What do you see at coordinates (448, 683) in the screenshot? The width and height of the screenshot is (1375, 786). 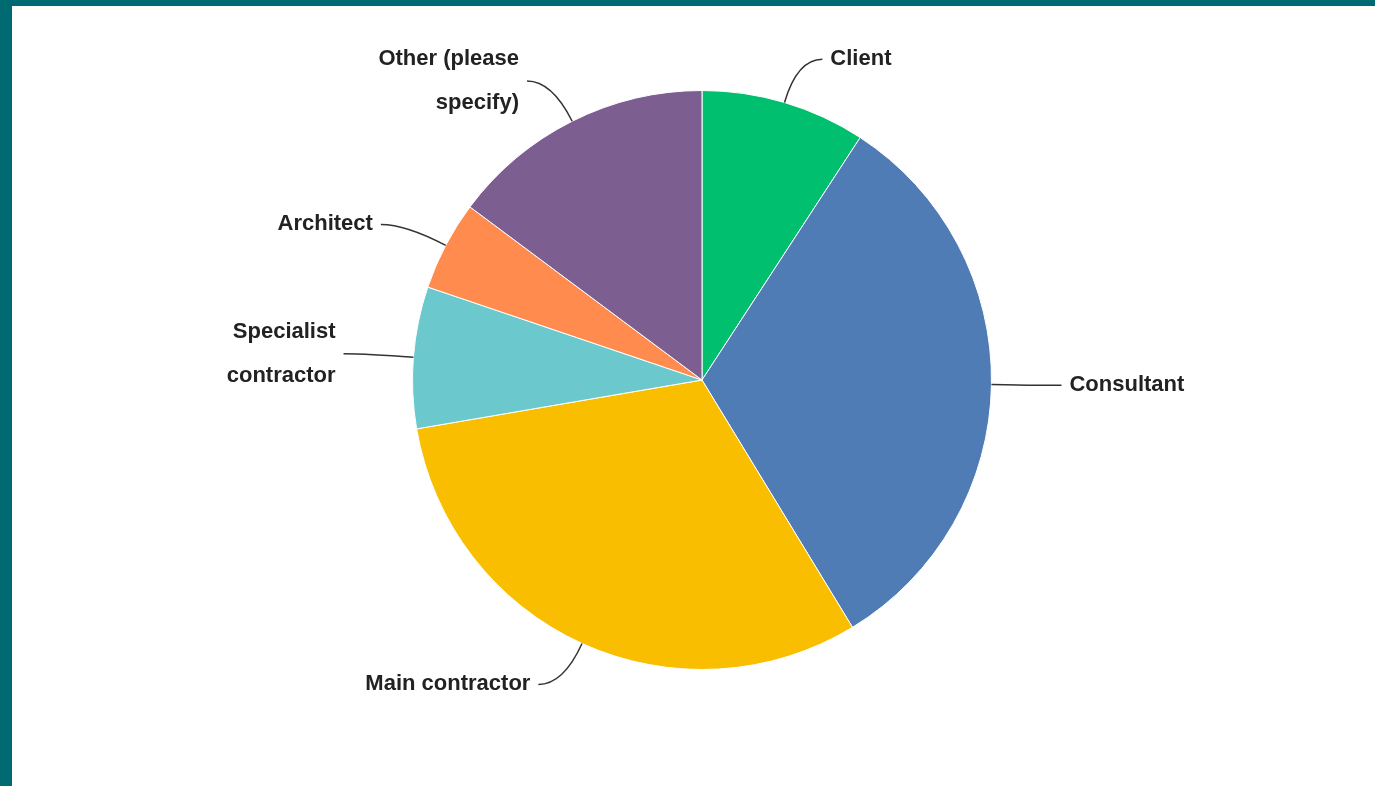 I see `slice-label: Main contractor` at bounding box center [448, 683].